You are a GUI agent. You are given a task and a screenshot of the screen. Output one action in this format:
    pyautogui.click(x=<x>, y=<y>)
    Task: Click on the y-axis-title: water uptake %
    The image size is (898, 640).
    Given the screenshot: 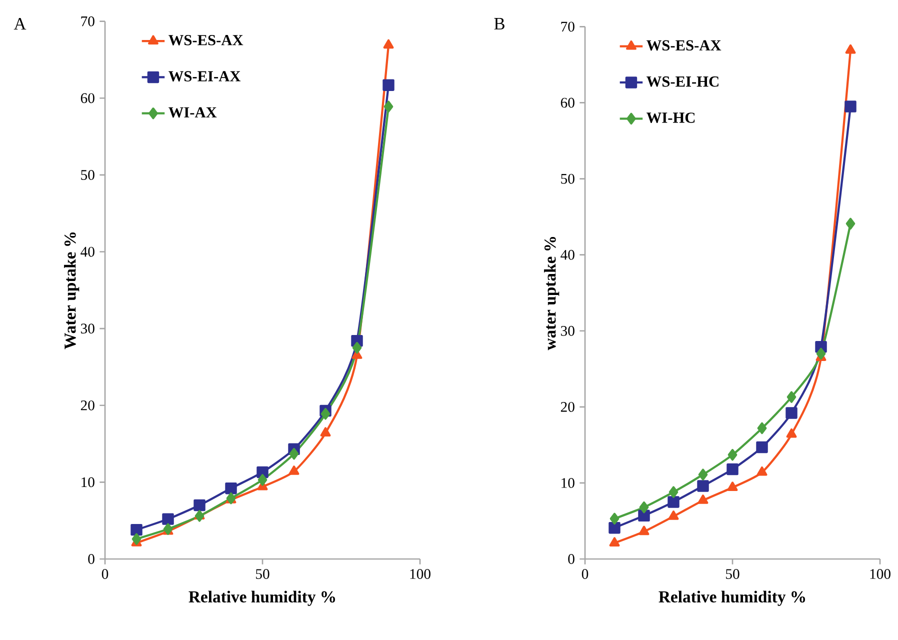 What is the action you would take?
    pyautogui.click(x=552, y=293)
    